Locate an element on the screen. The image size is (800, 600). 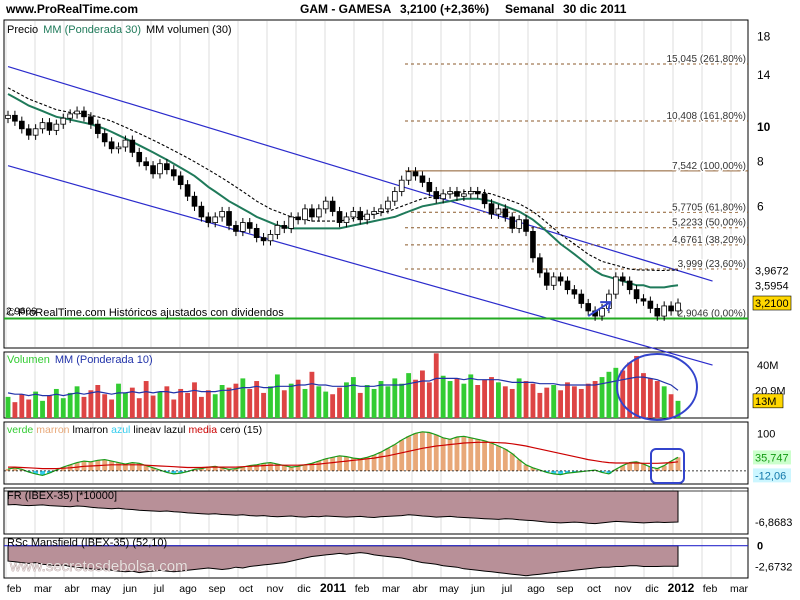
support-label: 2,9606 is located at coordinates (21, 312).